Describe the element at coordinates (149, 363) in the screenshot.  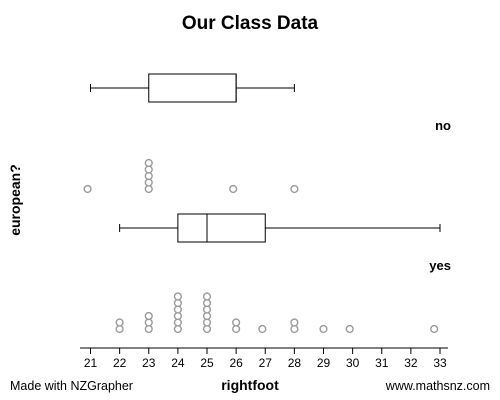
I see `x-tick-label: 23` at that location.